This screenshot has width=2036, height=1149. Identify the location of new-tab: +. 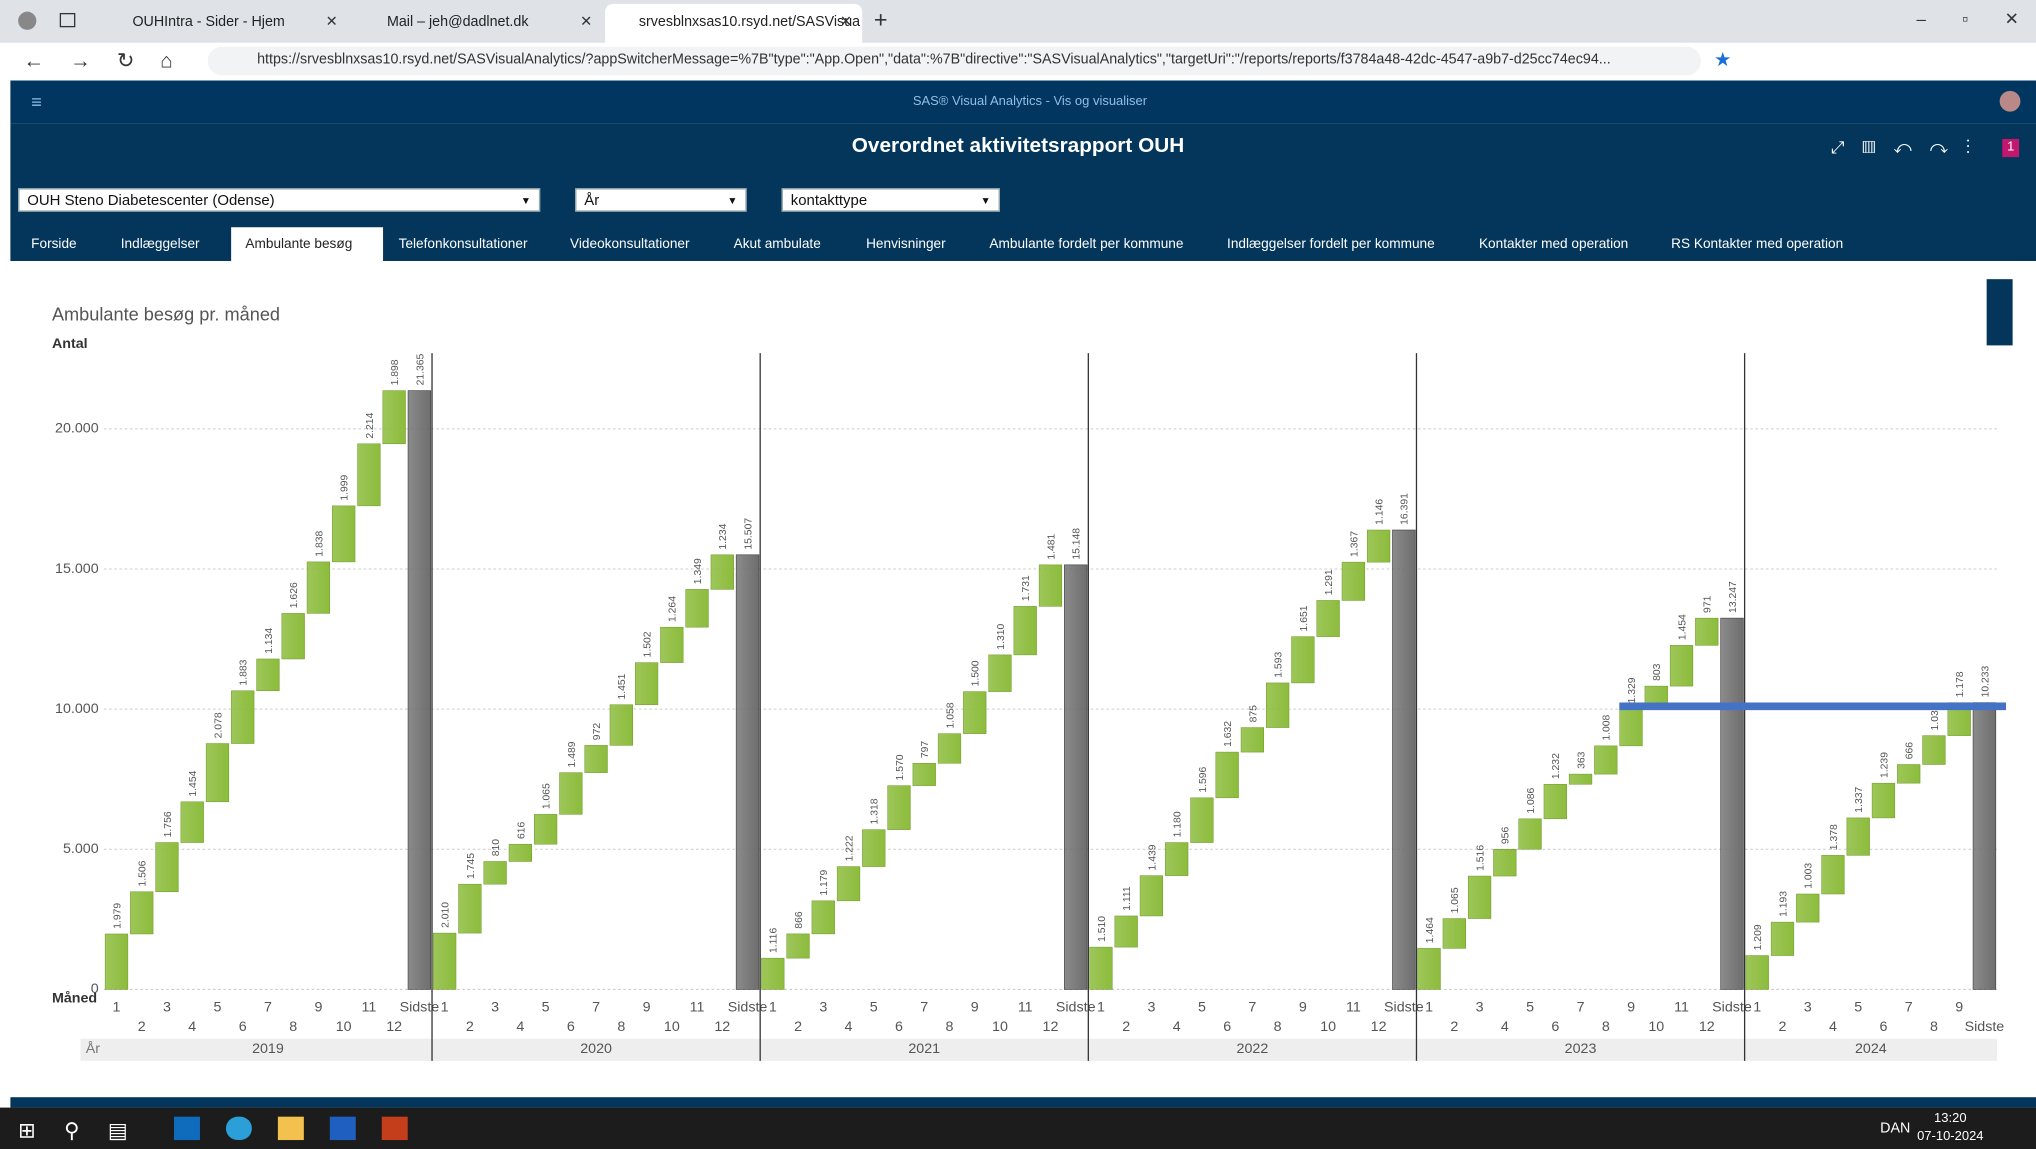
(880, 19).